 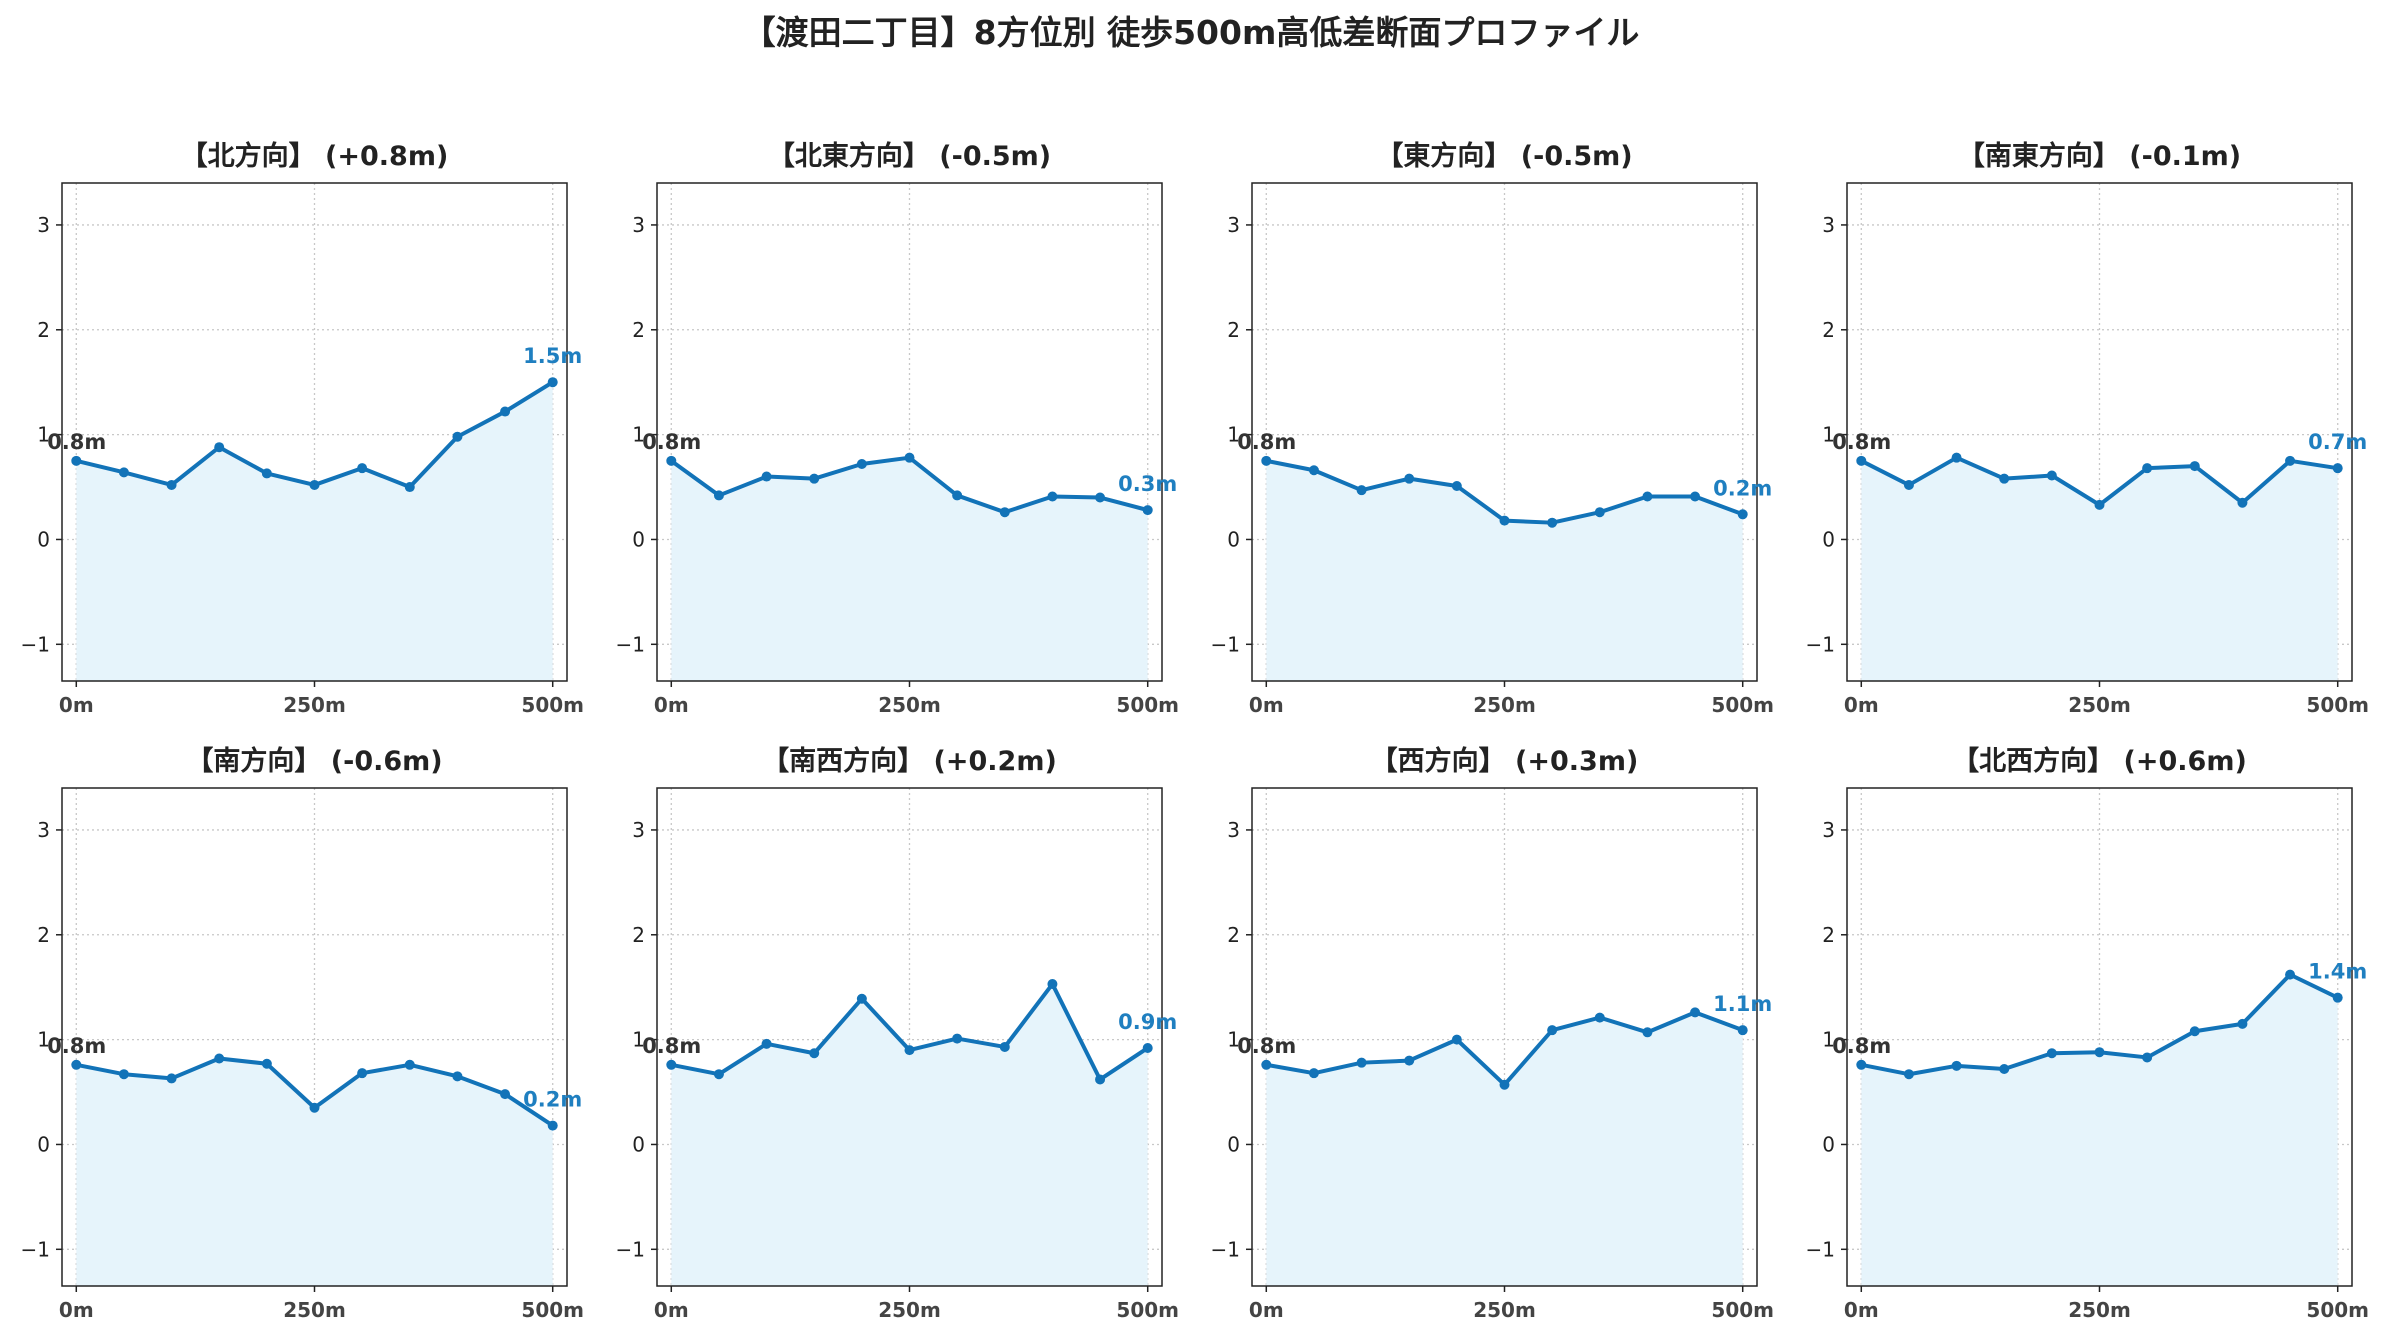 What do you see at coordinates (2087, 1033) in the screenshot?
I see `elevation-panel: 【北西方向】 (+0.6m) −1 0 1 2 3 0m 250m 500m 0.8m 1.4m` at bounding box center [2087, 1033].